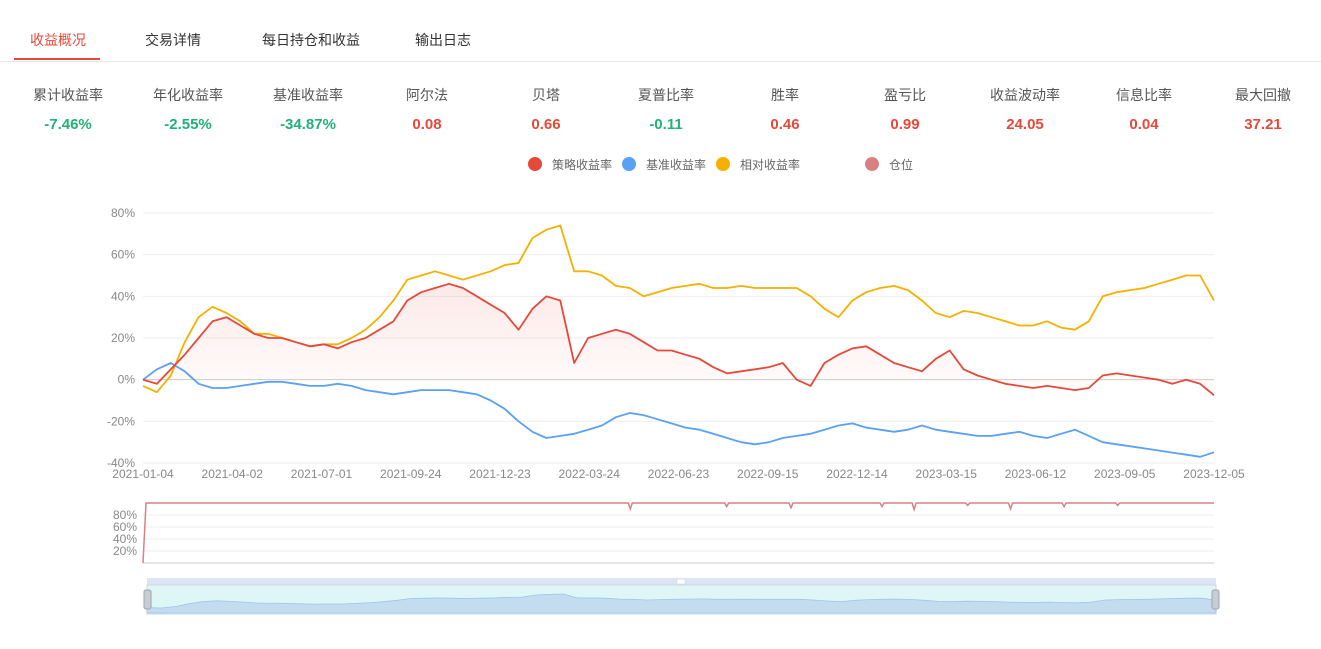 Image resolution: width=1321 pixels, height=649 pixels. What do you see at coordinates (125, 539) in the screenshot?
I see `position-y-tick-label: 40%` at bounding box center [125, 539].